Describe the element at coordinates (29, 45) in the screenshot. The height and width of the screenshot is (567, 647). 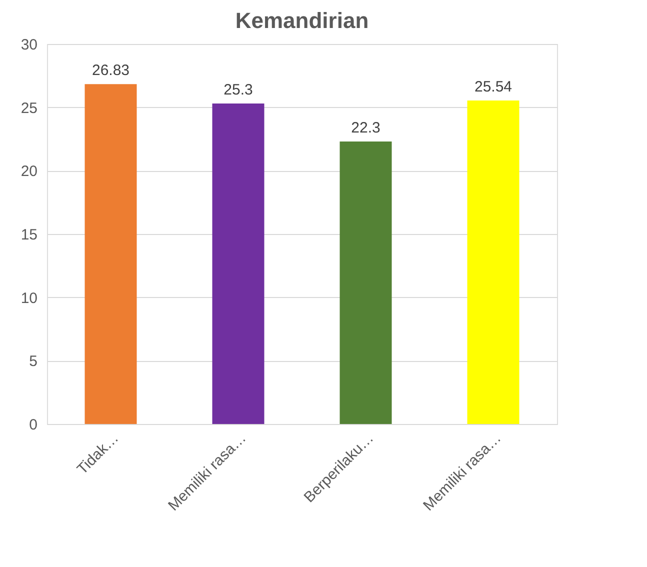
I see `y-tick-label: 30` at that location.